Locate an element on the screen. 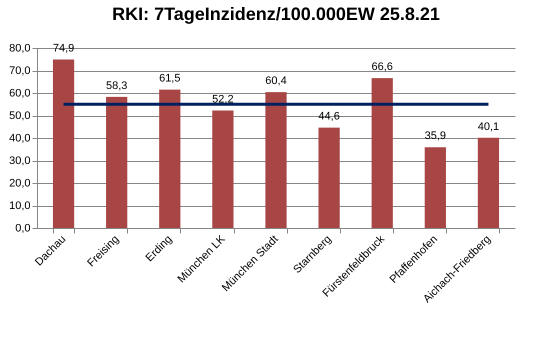  data-label: 66,6 is located at coordinates (382, 67).